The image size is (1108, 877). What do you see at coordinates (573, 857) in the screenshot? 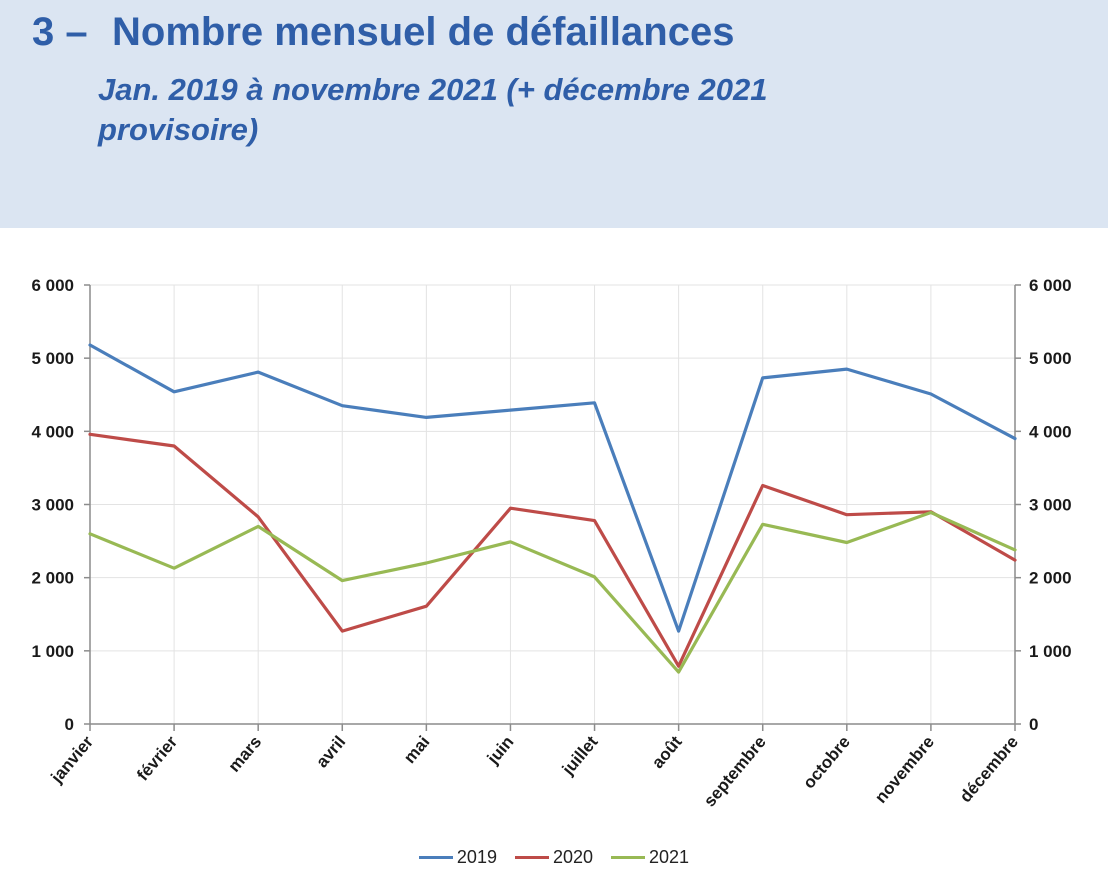
I see `legend-label: 2020` at bounding box center [573, 857].